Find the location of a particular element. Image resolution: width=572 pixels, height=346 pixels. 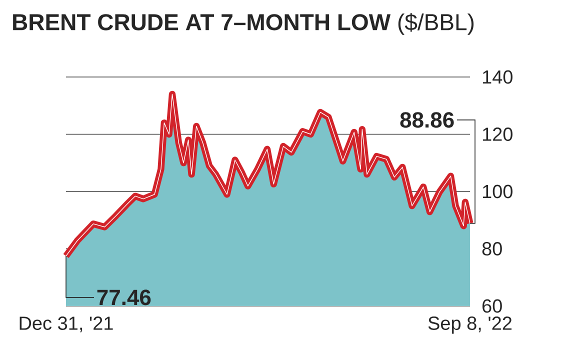

y-tick-label: 140 is located at coordinates (497, 77).